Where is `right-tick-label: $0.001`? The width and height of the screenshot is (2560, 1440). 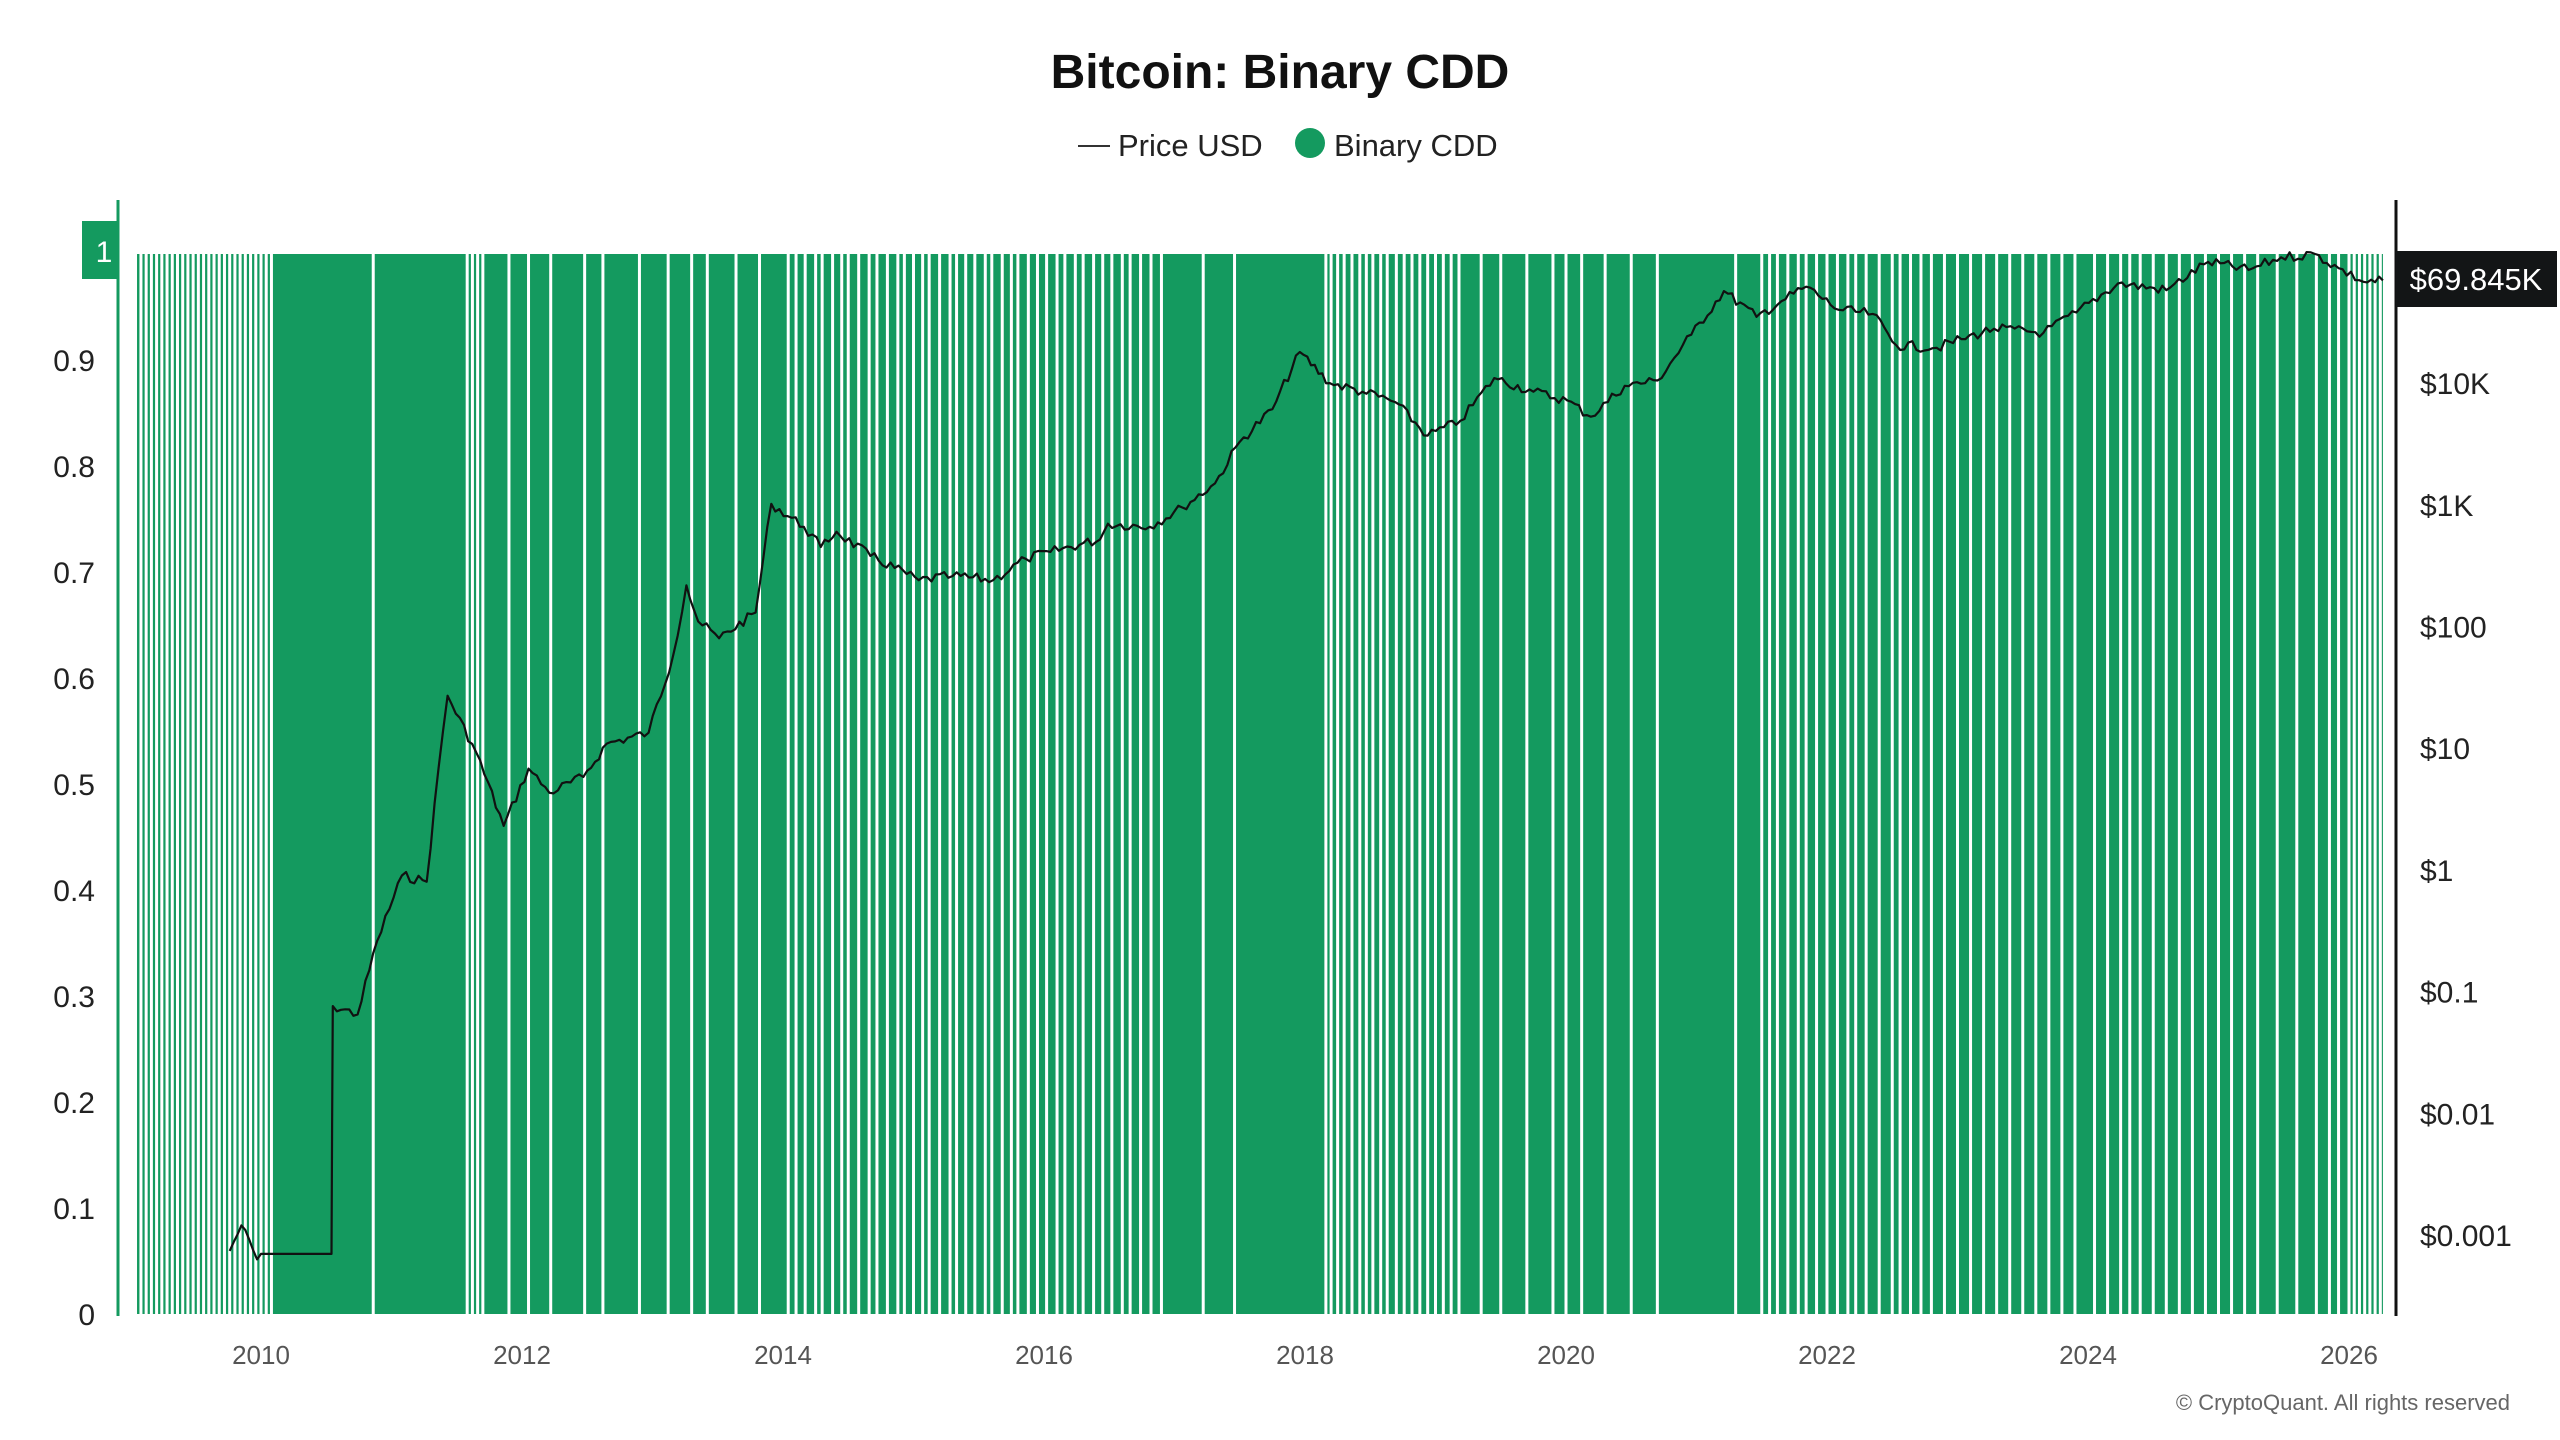
right-tick-label: $0.001 is located at coordinates (2466, 1236).